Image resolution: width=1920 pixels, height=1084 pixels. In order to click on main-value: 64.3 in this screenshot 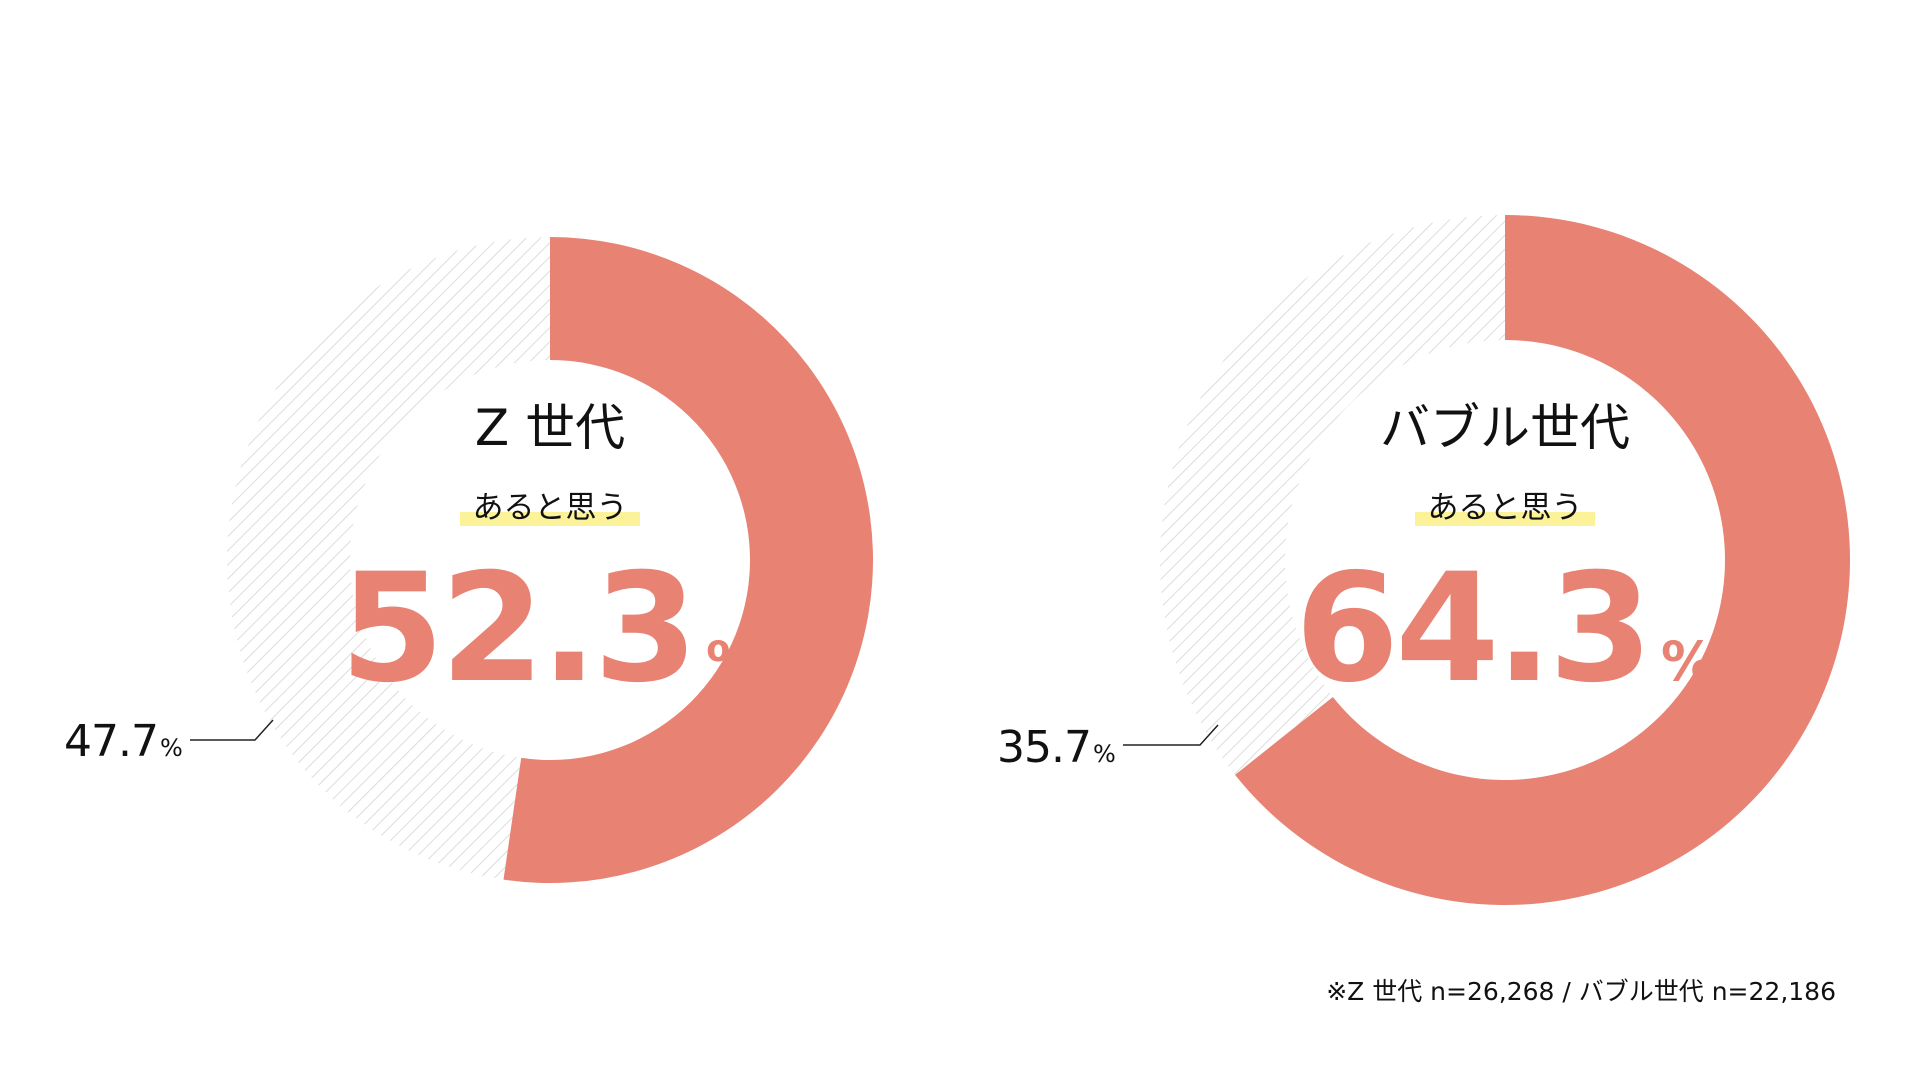, I will do `click(1472, 629)`.